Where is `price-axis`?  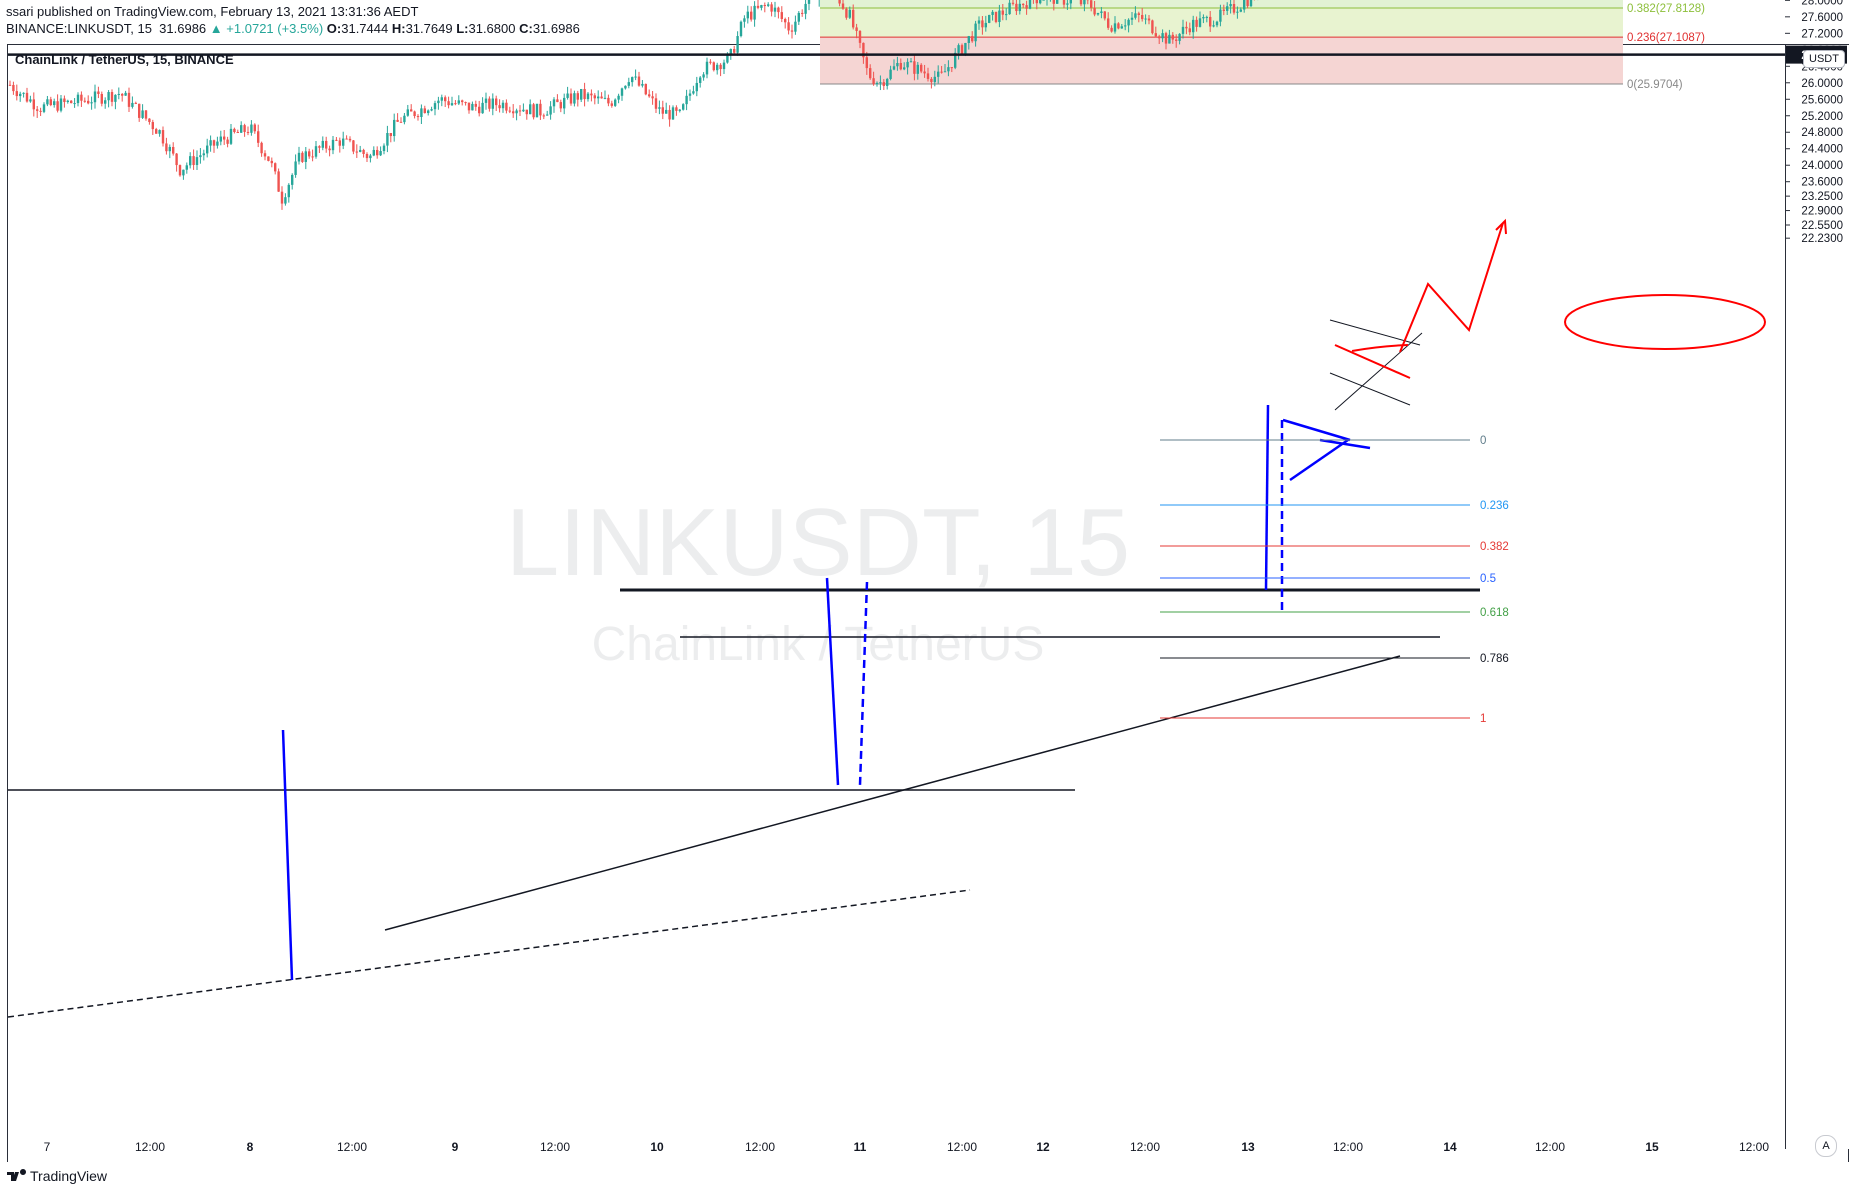 price-axis is located at coordinates (1817, 597).